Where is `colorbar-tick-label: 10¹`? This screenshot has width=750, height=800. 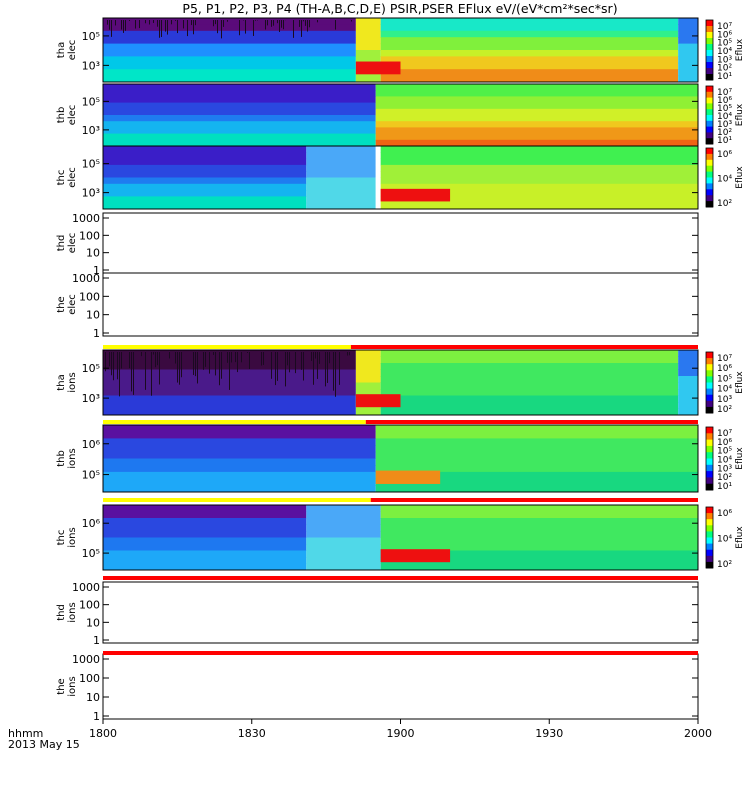
colorbar-tick-label: 10¹ is located at coordinates (724, 77).